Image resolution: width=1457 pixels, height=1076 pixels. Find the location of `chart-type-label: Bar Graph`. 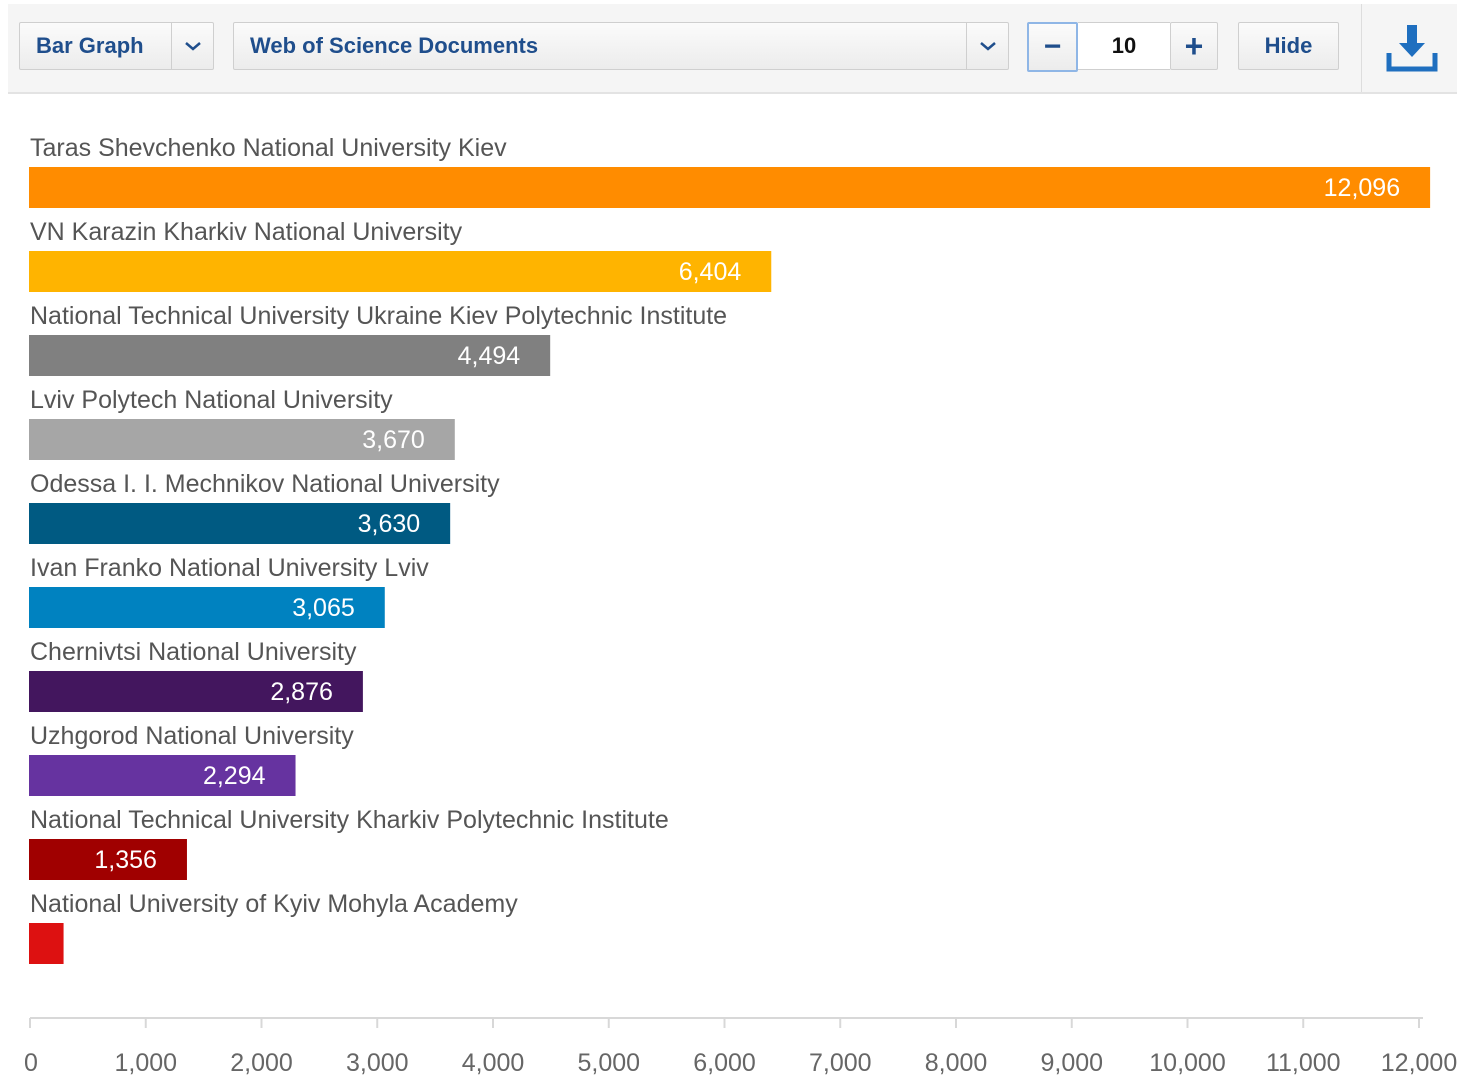

chart-type-label: Bar Graph is located at coordinates (90, 45).